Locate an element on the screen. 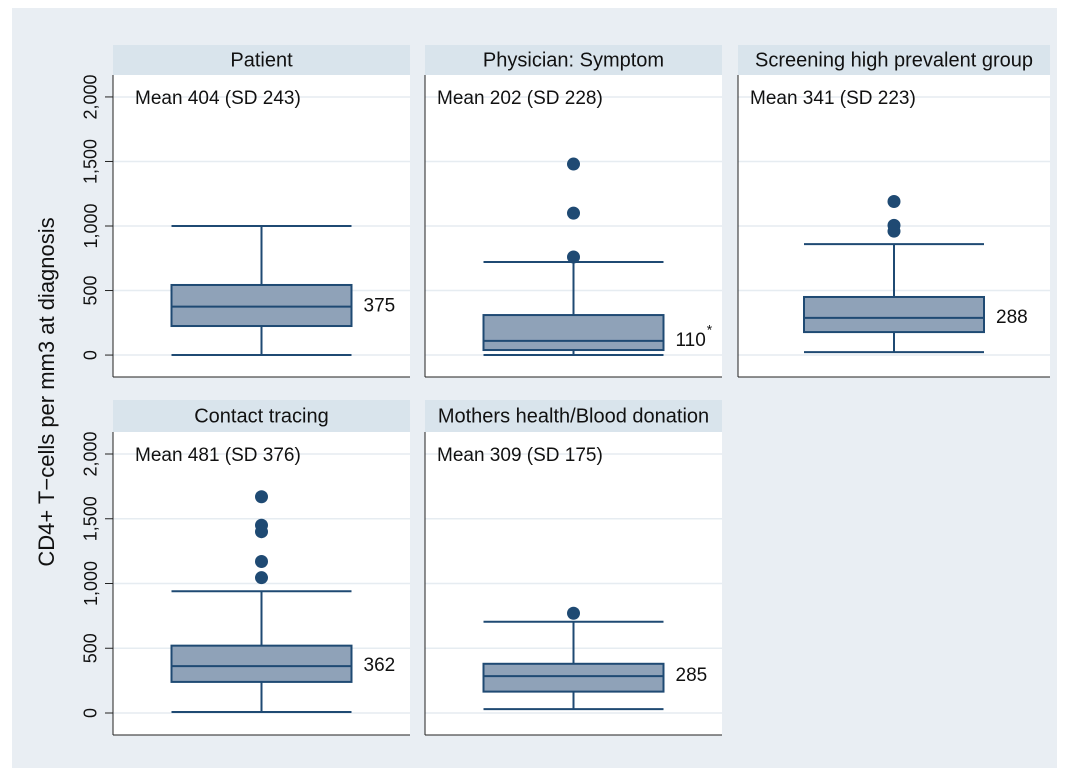  mean-annotation: Mean 481 (SD 376) is located at coordinates (218, 455).